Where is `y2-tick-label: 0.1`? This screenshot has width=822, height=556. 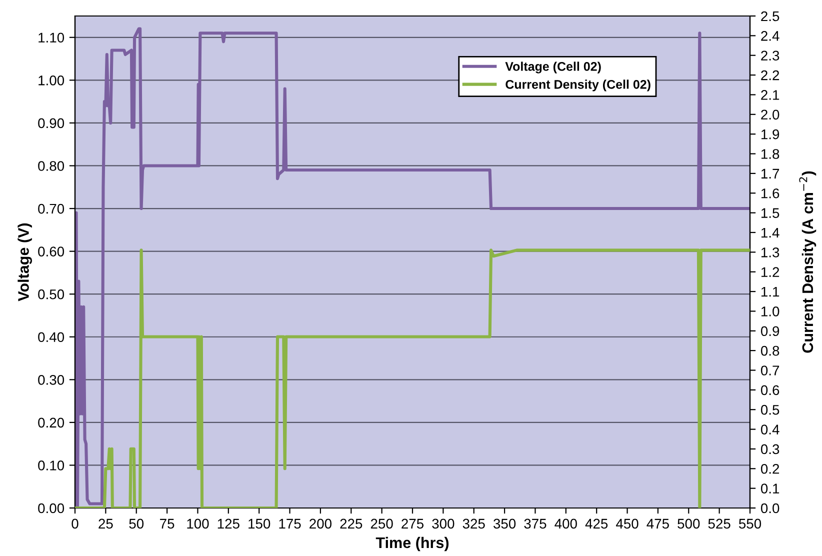
y2-tick-label: 0.1 is located at coordinates (770, 489).